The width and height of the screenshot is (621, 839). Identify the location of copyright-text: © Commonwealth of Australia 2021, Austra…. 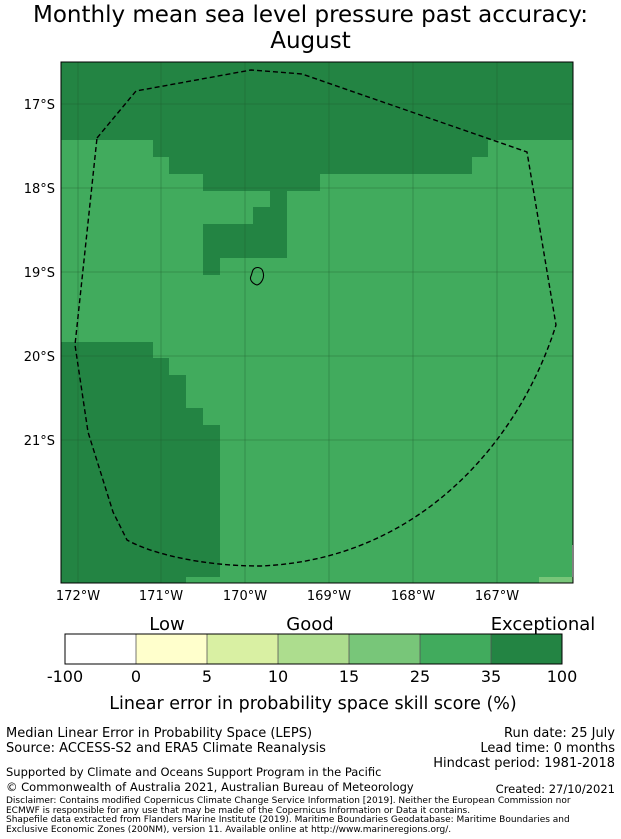
(210, 787).